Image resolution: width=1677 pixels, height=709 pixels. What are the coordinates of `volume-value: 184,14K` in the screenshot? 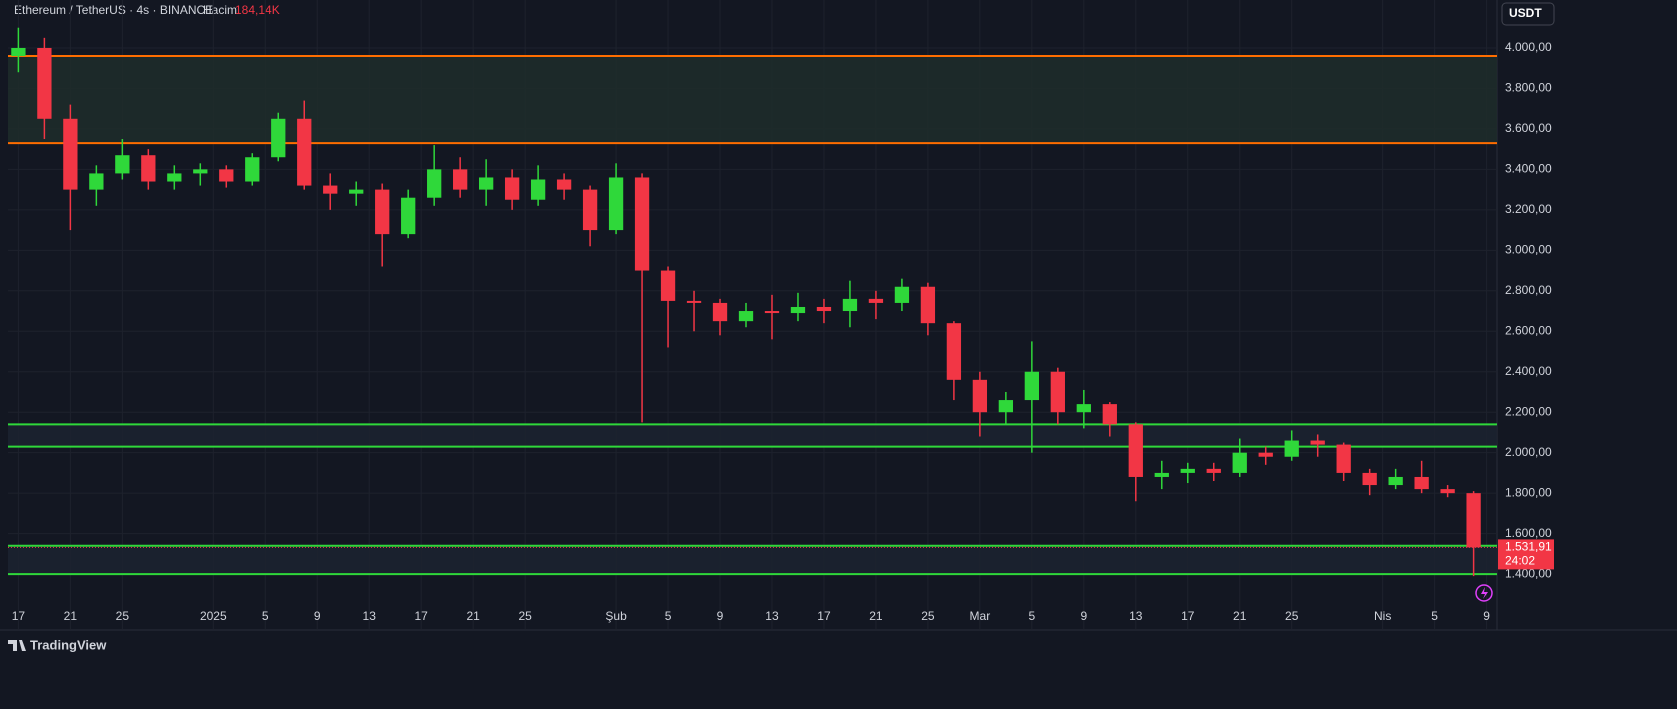 It's located at (257, 10).